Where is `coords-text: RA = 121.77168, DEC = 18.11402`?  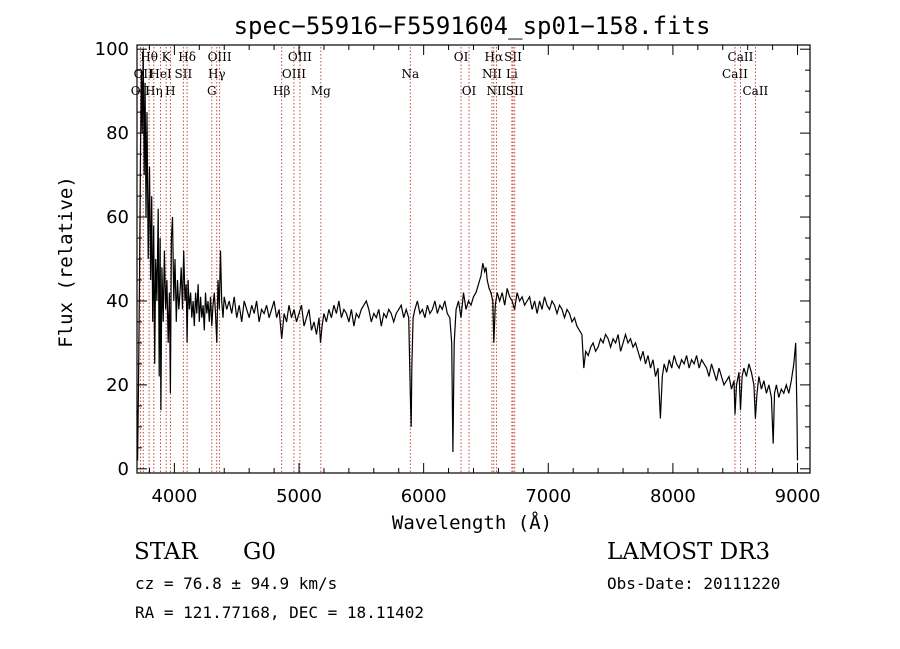
coords-text: RA = 121.77168, DEC = 18.11402 is located at coordinates (279, 612).